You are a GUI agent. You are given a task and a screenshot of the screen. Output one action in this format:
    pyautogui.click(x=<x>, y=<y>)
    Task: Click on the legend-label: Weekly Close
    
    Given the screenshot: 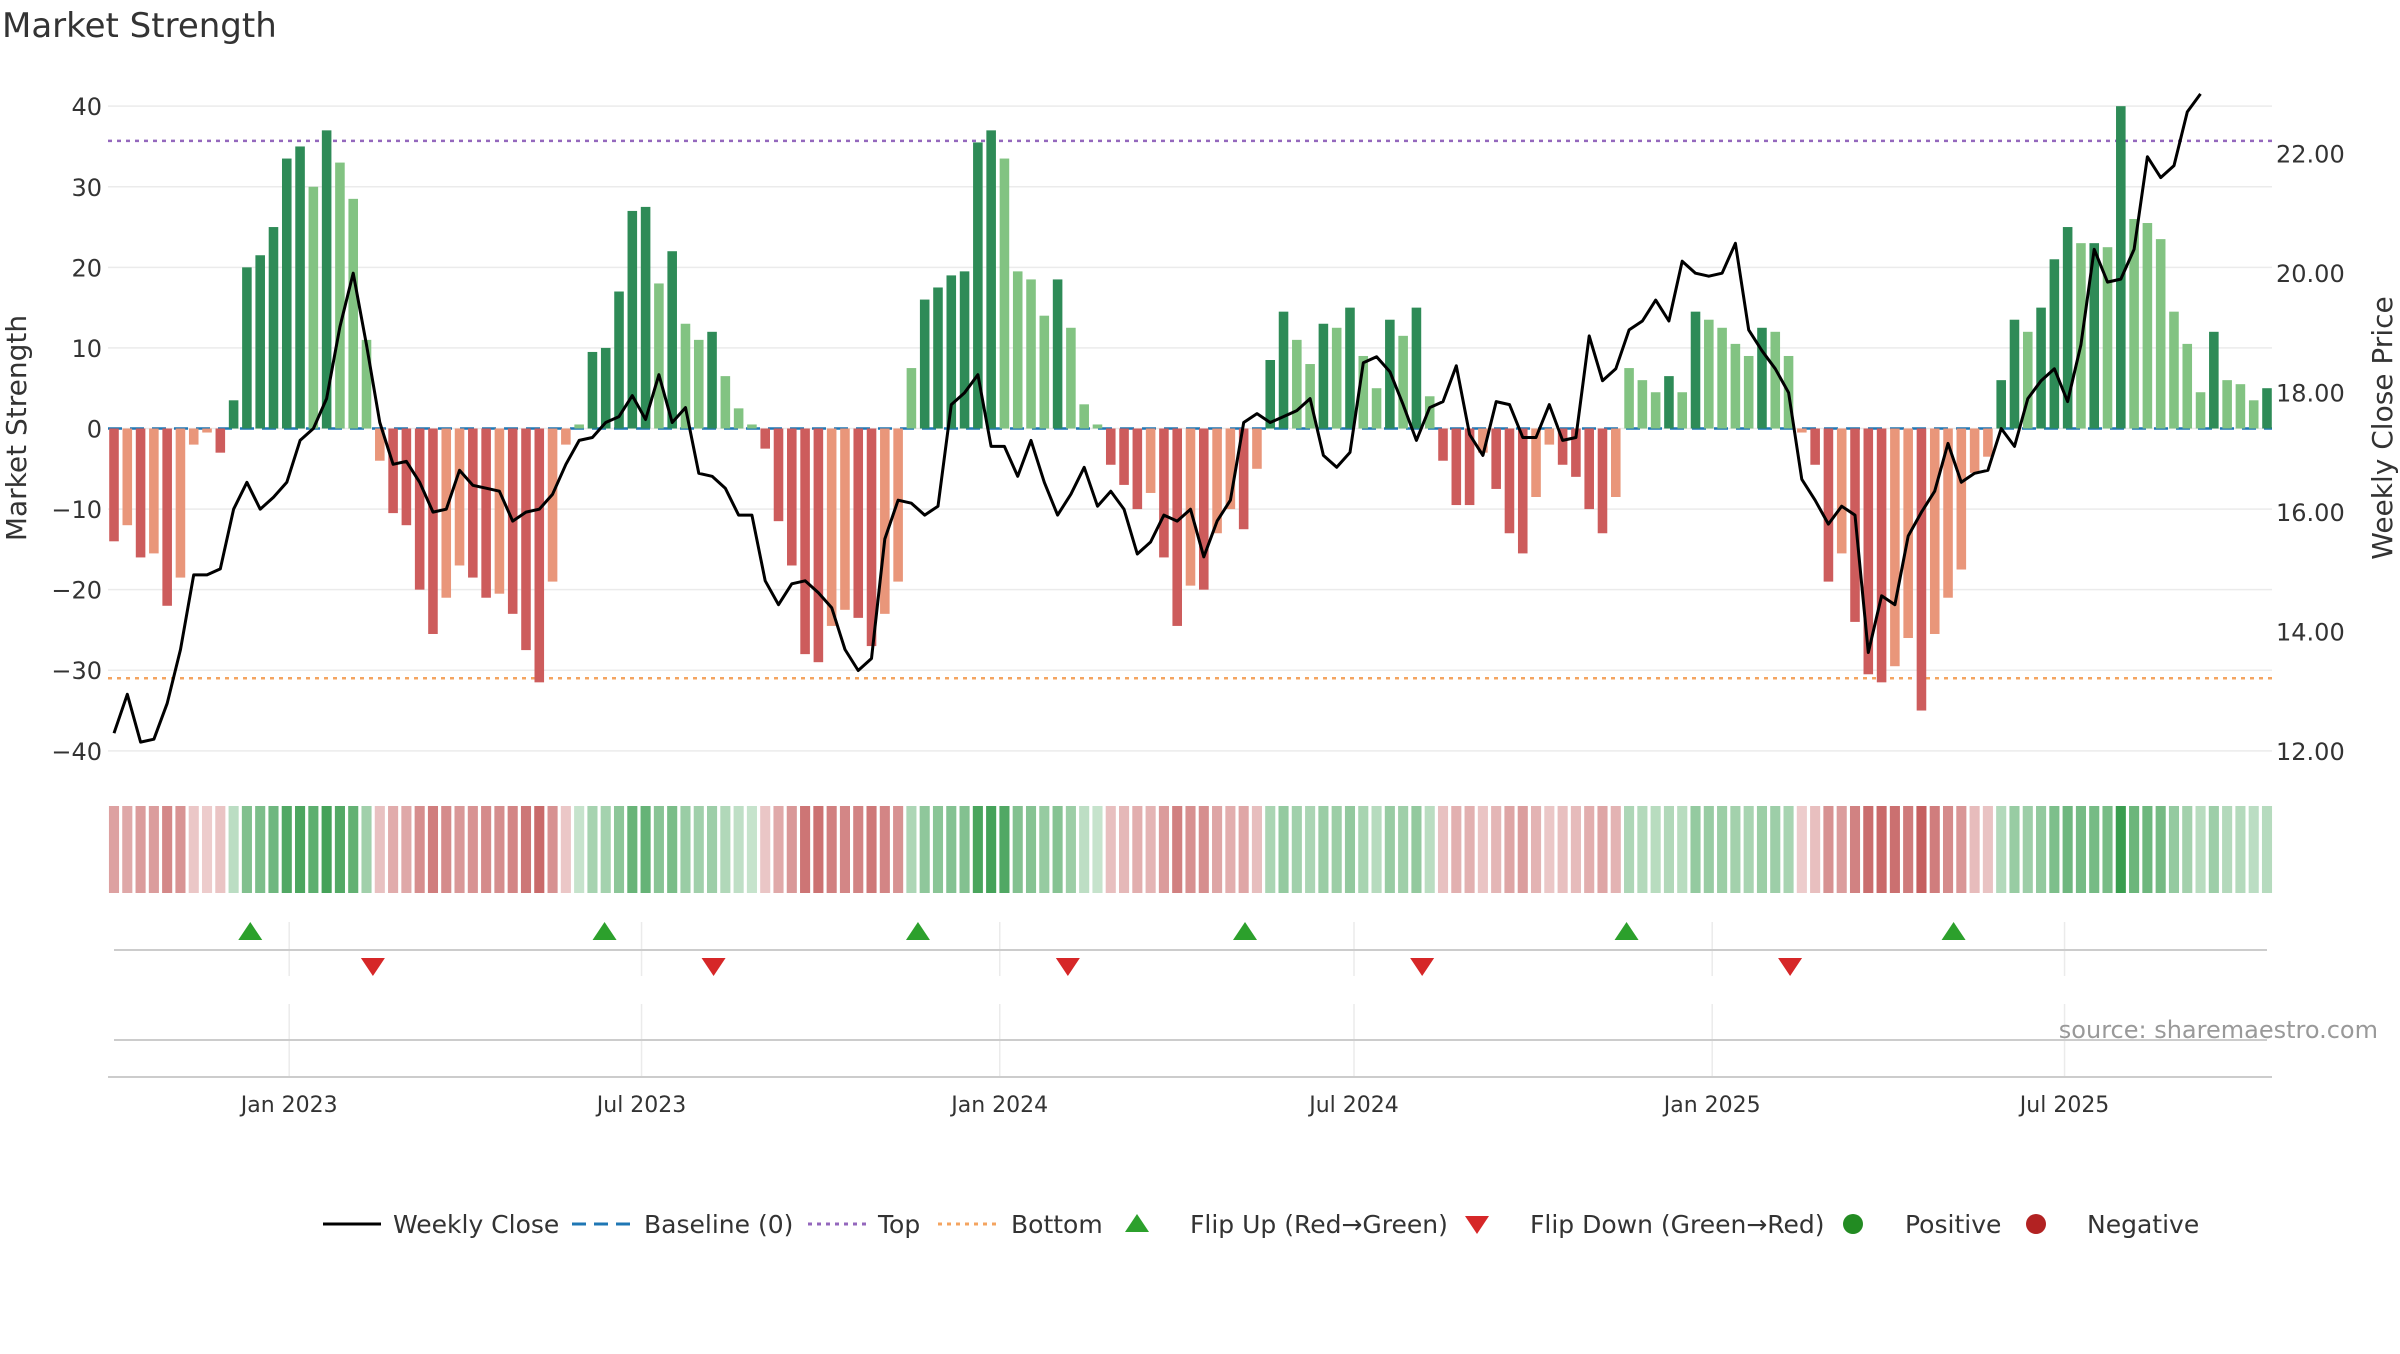 What is the action you would take?
    pyautogui.click(x=476, y=1224)
    